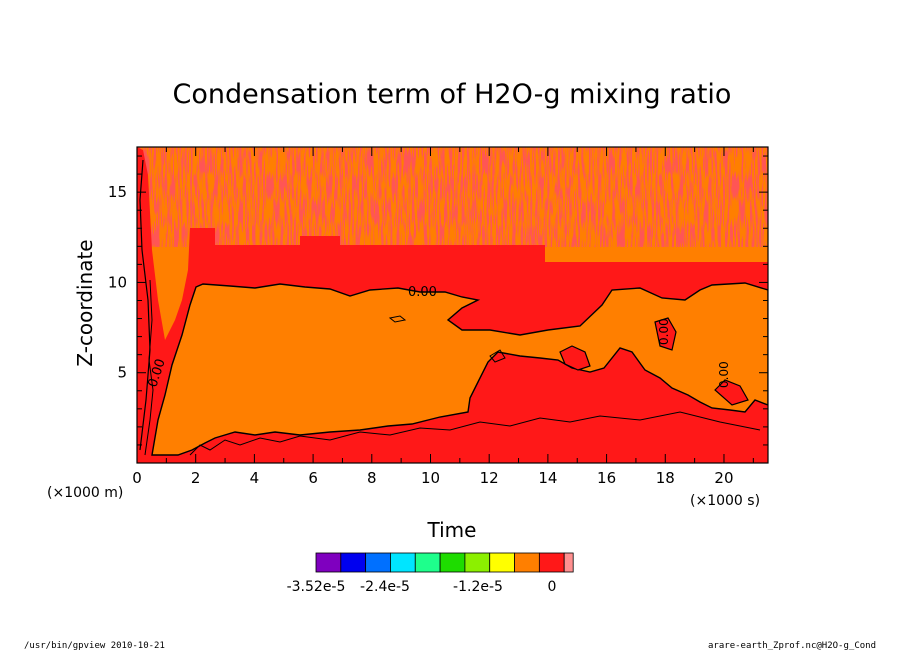  I want to click on footer-right: arare-earth_Zprof.nc@H2O-g_Cond, so click(792, 646).